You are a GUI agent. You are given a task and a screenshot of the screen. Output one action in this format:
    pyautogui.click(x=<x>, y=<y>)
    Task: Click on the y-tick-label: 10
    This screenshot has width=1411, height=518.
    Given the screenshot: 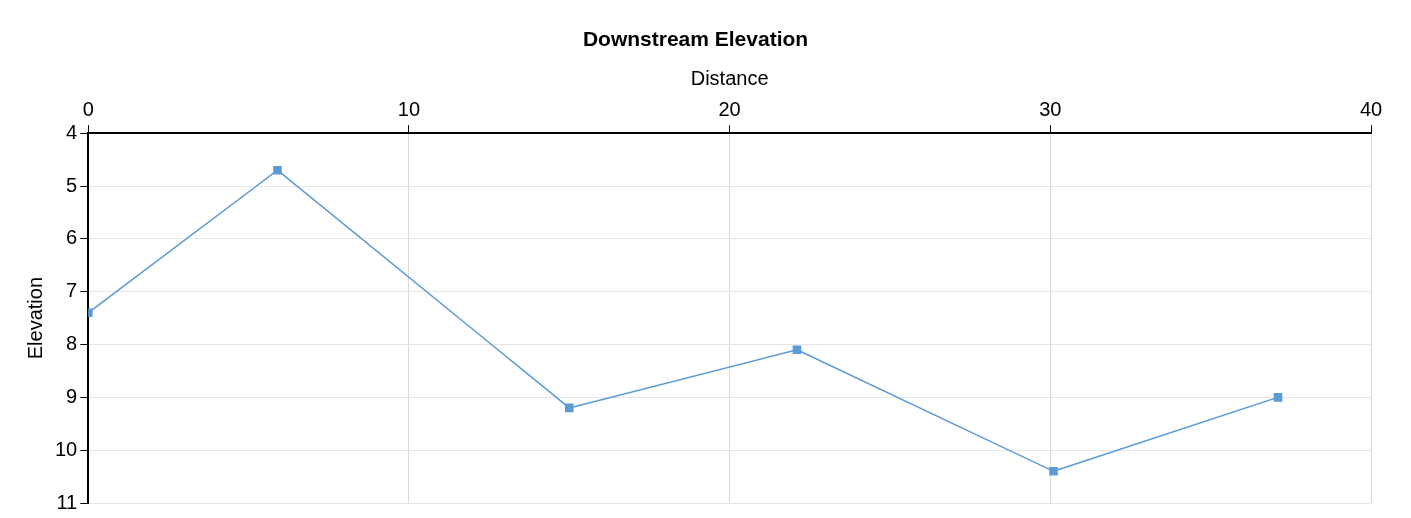 What is the action you would take?
    pyautogui.click(x=66, y=448)
    